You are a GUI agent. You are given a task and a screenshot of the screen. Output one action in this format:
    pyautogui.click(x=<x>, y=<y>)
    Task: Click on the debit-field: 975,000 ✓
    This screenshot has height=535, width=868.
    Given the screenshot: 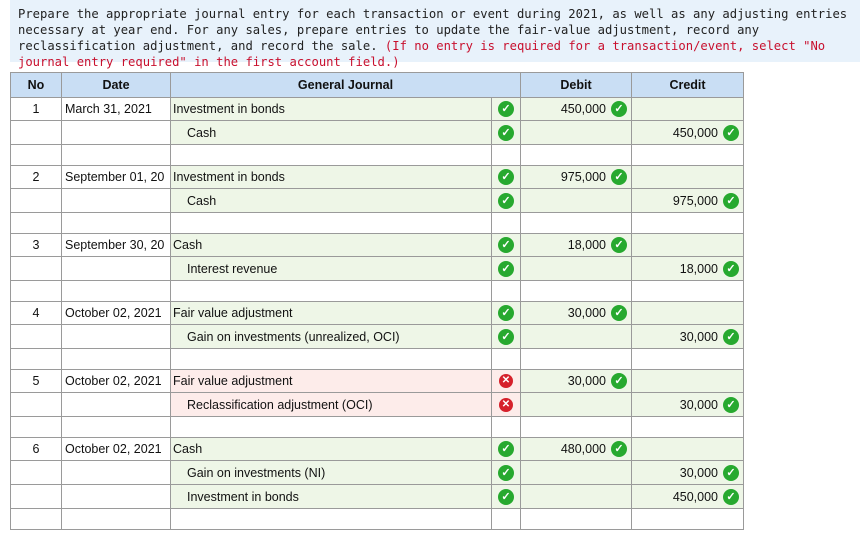 What is the action you would take?
    pyautogui.click(x=576, y=177)
    